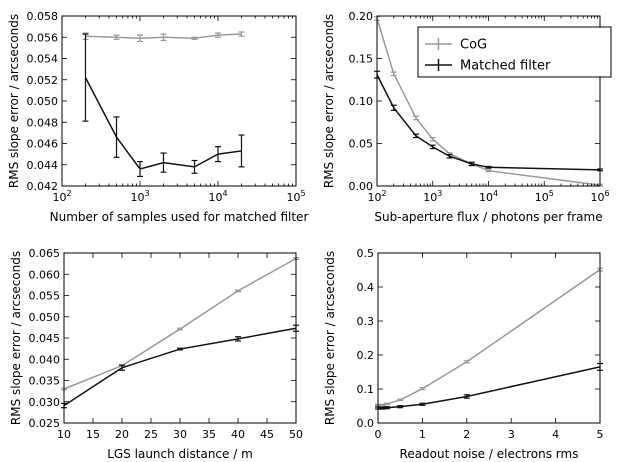 This screenshot has height=462, width=619. What do you see at coordinates (599, 196) in the screenshot?
I see `x-tick-label: 10⁶` at bounding box center [599, 196].